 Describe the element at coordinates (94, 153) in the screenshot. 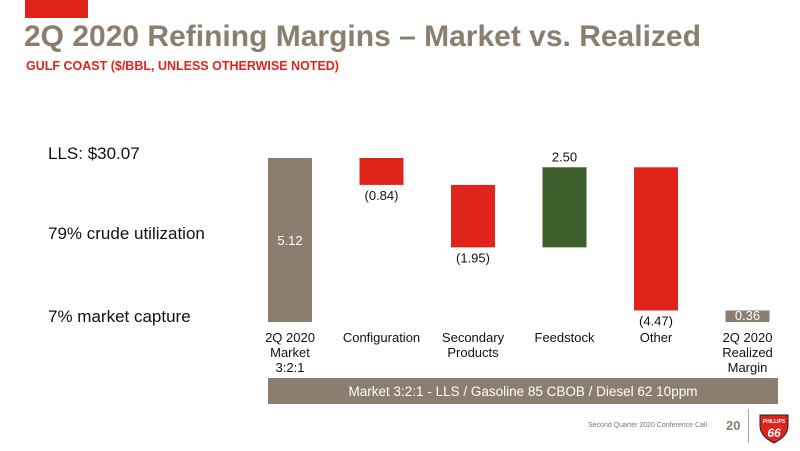

I see `stat-lls-price: LLS: $30.07` at that location.